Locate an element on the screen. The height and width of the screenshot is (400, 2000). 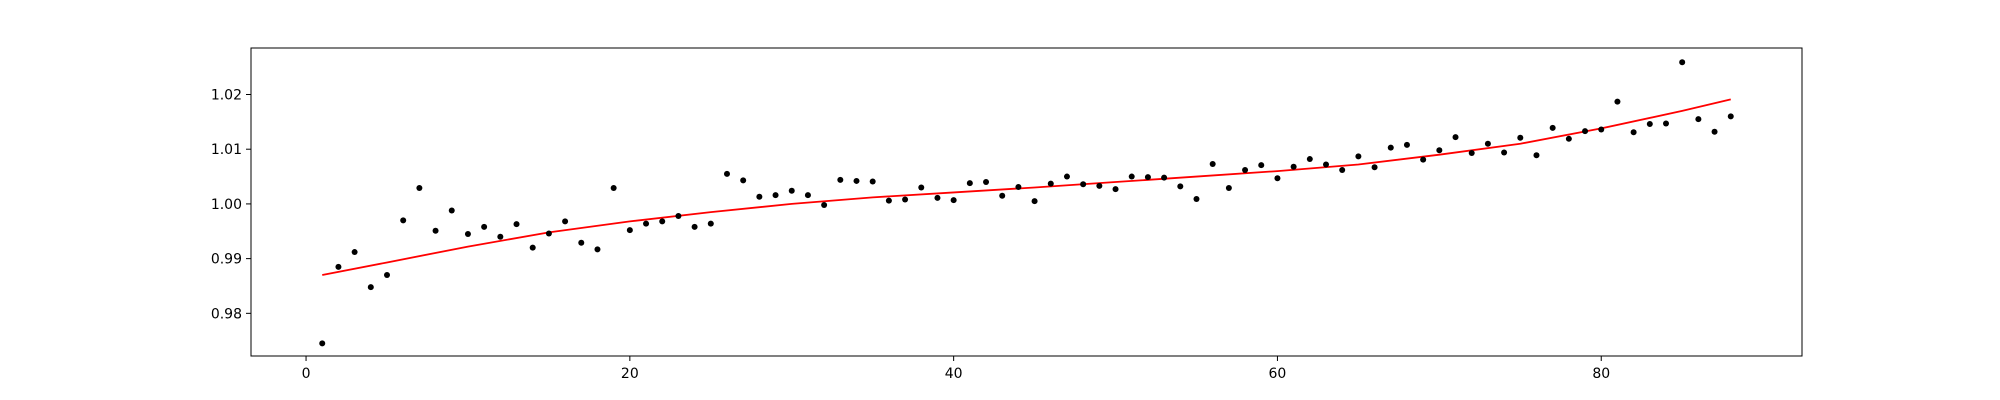
x-tick-label: 0 is located at coordinates (306, 374).